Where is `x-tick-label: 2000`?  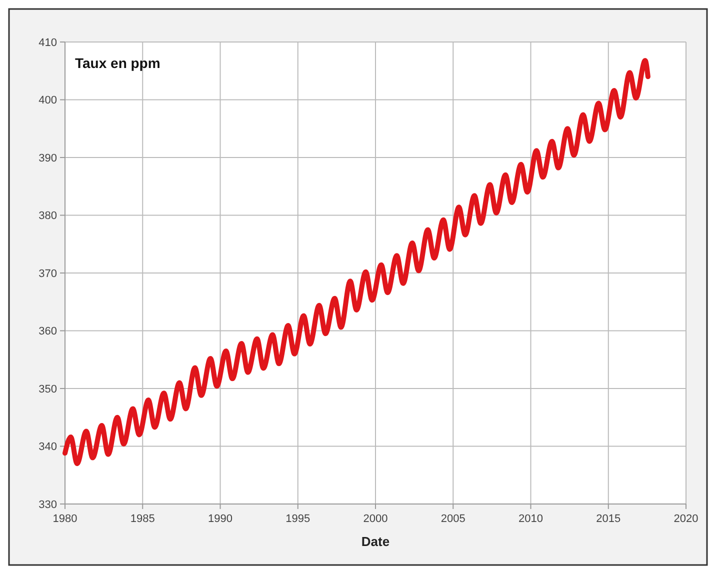
x-tick-label: 2000 is located at coordinates (375, 519).